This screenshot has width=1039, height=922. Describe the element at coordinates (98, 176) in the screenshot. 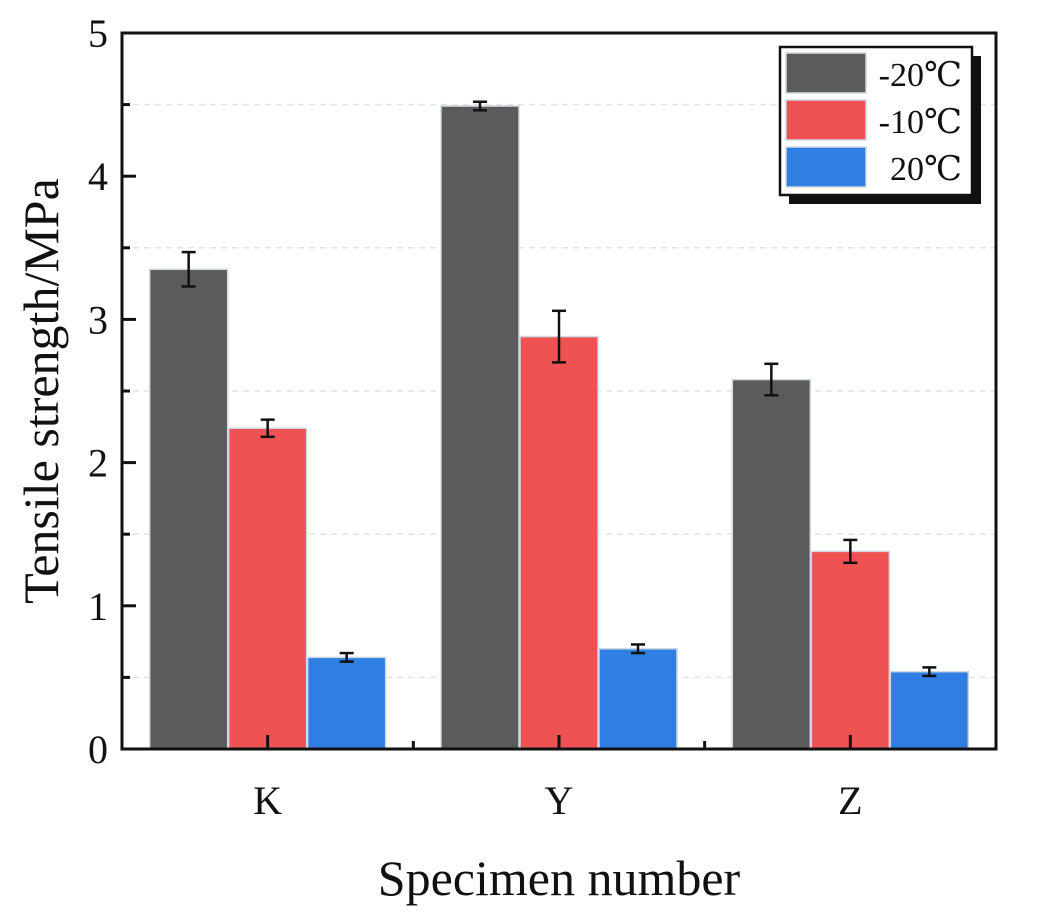

I see `y-tick-label: 4` at that location.